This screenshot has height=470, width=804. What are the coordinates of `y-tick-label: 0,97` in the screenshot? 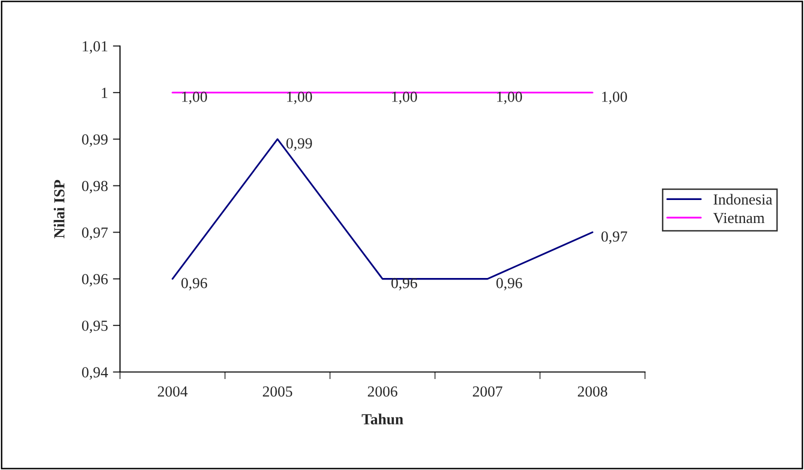 It's located at (95, 233).